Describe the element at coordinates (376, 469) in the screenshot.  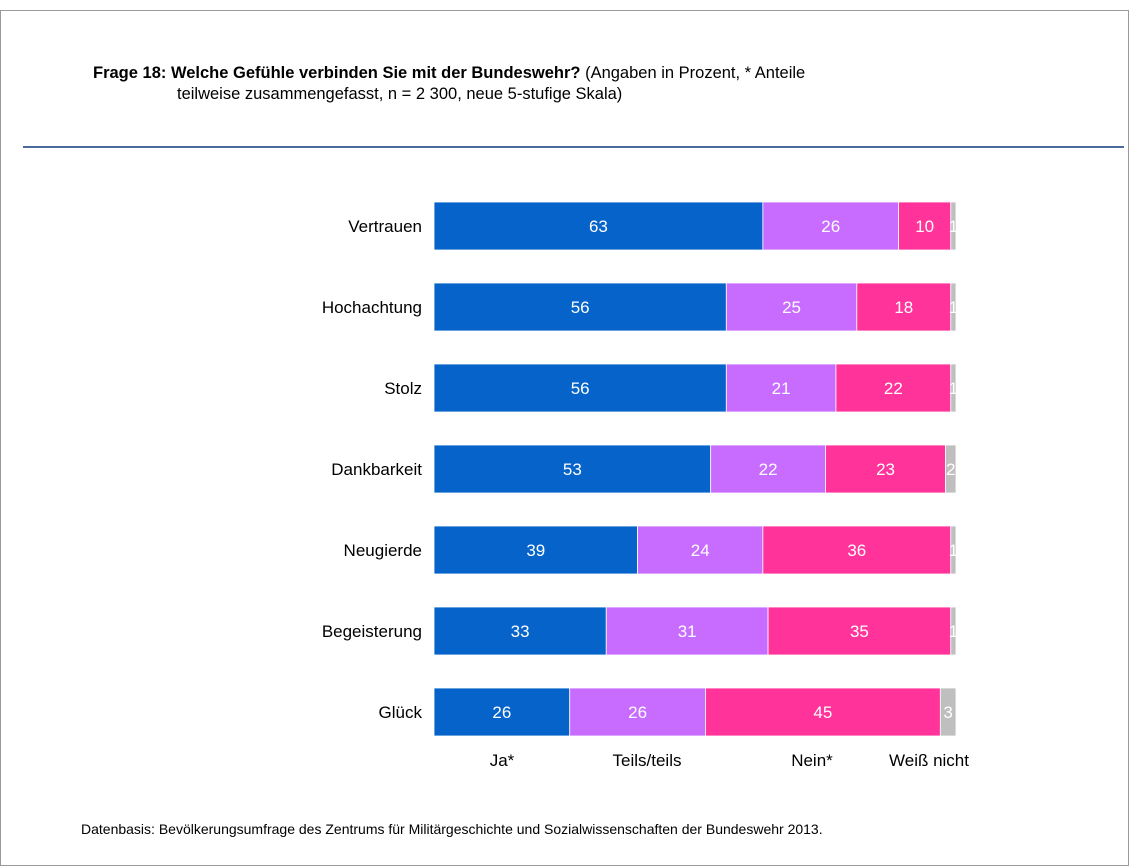
I see `category-label: Dankbarkeit` at that location.